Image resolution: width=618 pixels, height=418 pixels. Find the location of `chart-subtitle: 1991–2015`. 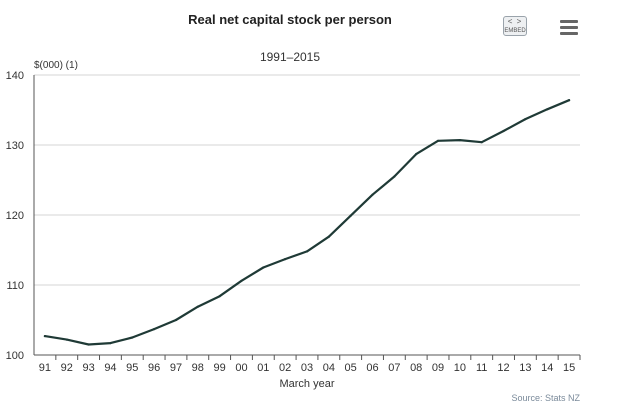

chart-subtitle: 1991–2015 is located at coordinates (290, 57).